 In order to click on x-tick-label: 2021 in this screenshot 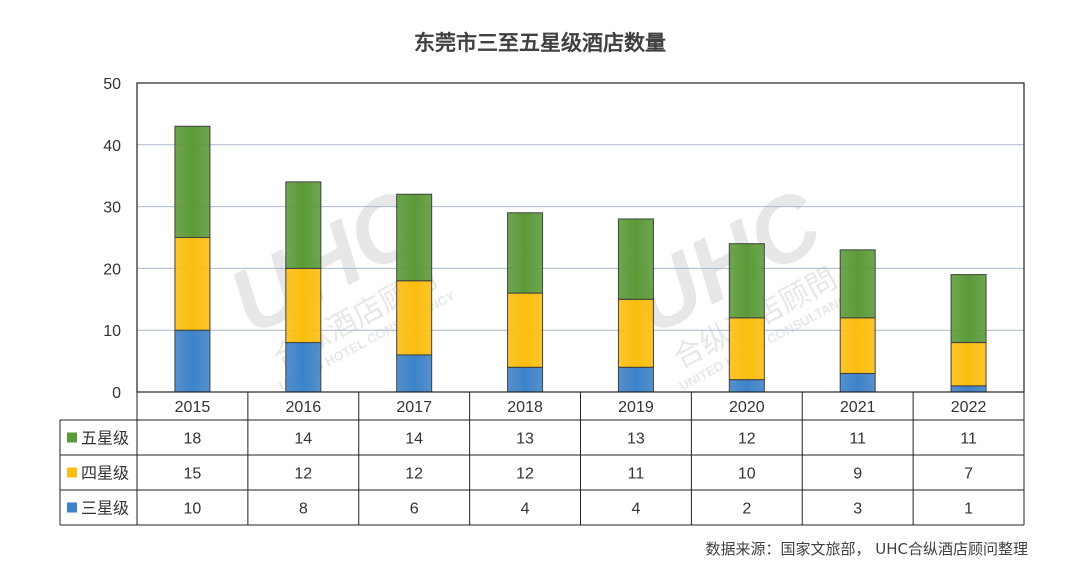, I will do `click(858, 407)`.